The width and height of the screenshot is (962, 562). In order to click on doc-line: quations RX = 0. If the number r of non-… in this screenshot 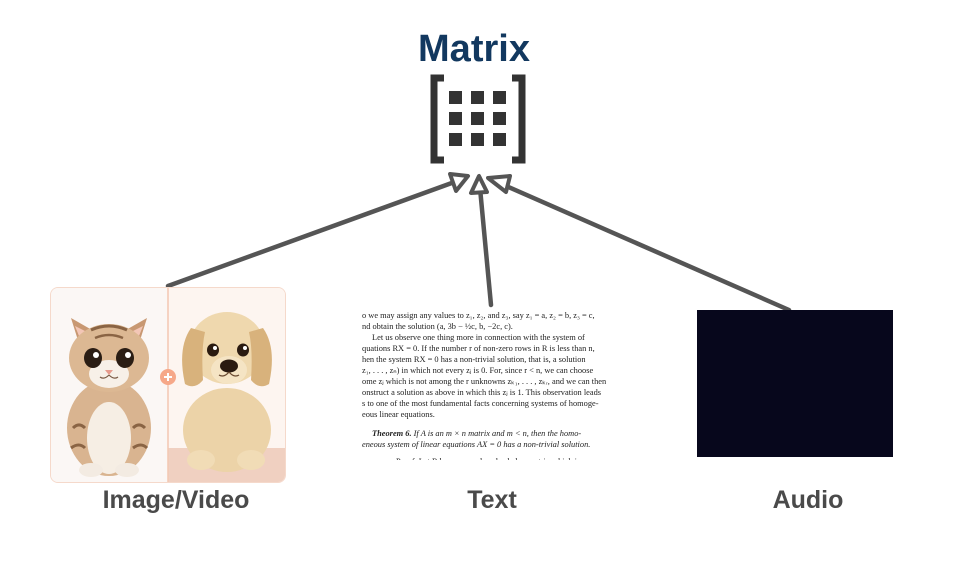, I will do `click(478, 348)`.